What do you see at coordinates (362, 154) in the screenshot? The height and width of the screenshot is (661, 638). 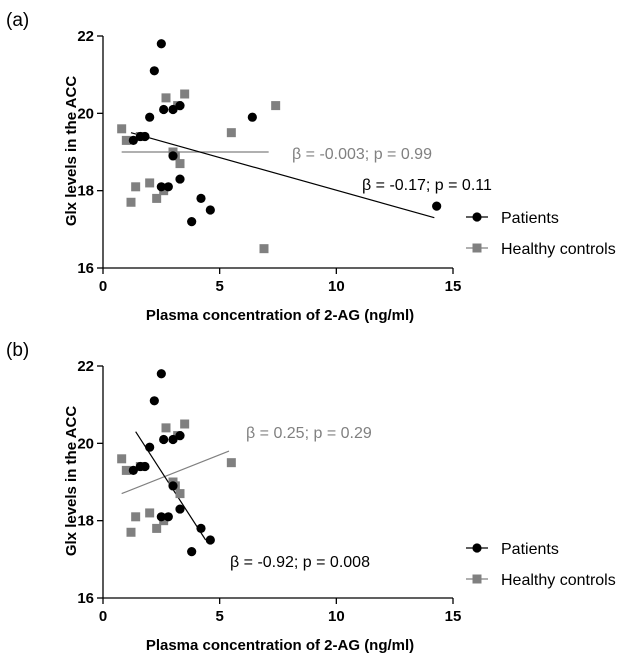 I see `annotation-controls: β = -0.003; p = 0.99` at bounding box center [362, 154].